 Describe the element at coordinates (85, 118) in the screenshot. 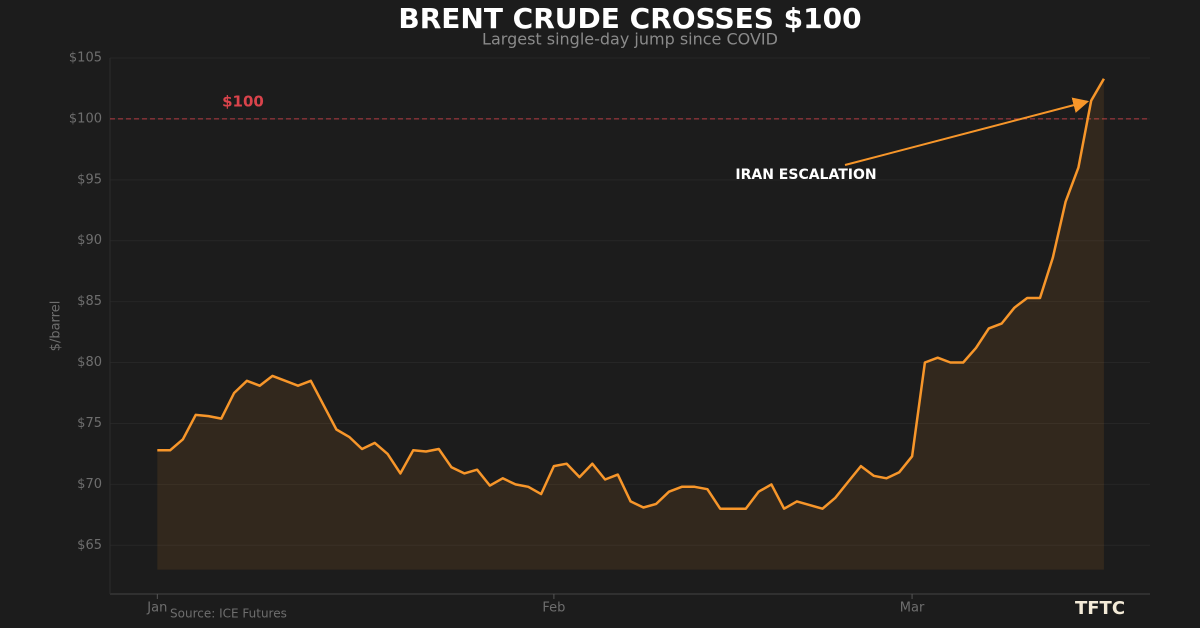

I see `y-tick-label: $100` at that location.